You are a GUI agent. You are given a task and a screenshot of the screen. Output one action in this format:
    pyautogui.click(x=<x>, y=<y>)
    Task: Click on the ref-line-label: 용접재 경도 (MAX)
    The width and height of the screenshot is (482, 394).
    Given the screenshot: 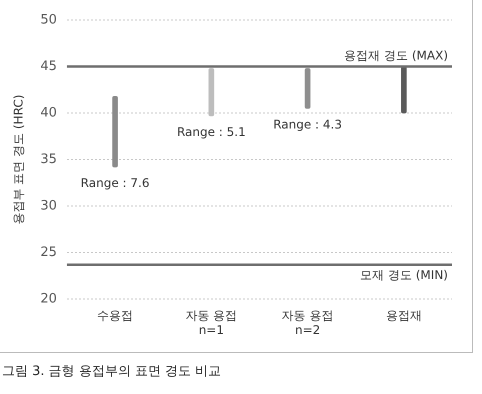 What is the action you would take?
    pyautogui.click(x=396, y=55)
    